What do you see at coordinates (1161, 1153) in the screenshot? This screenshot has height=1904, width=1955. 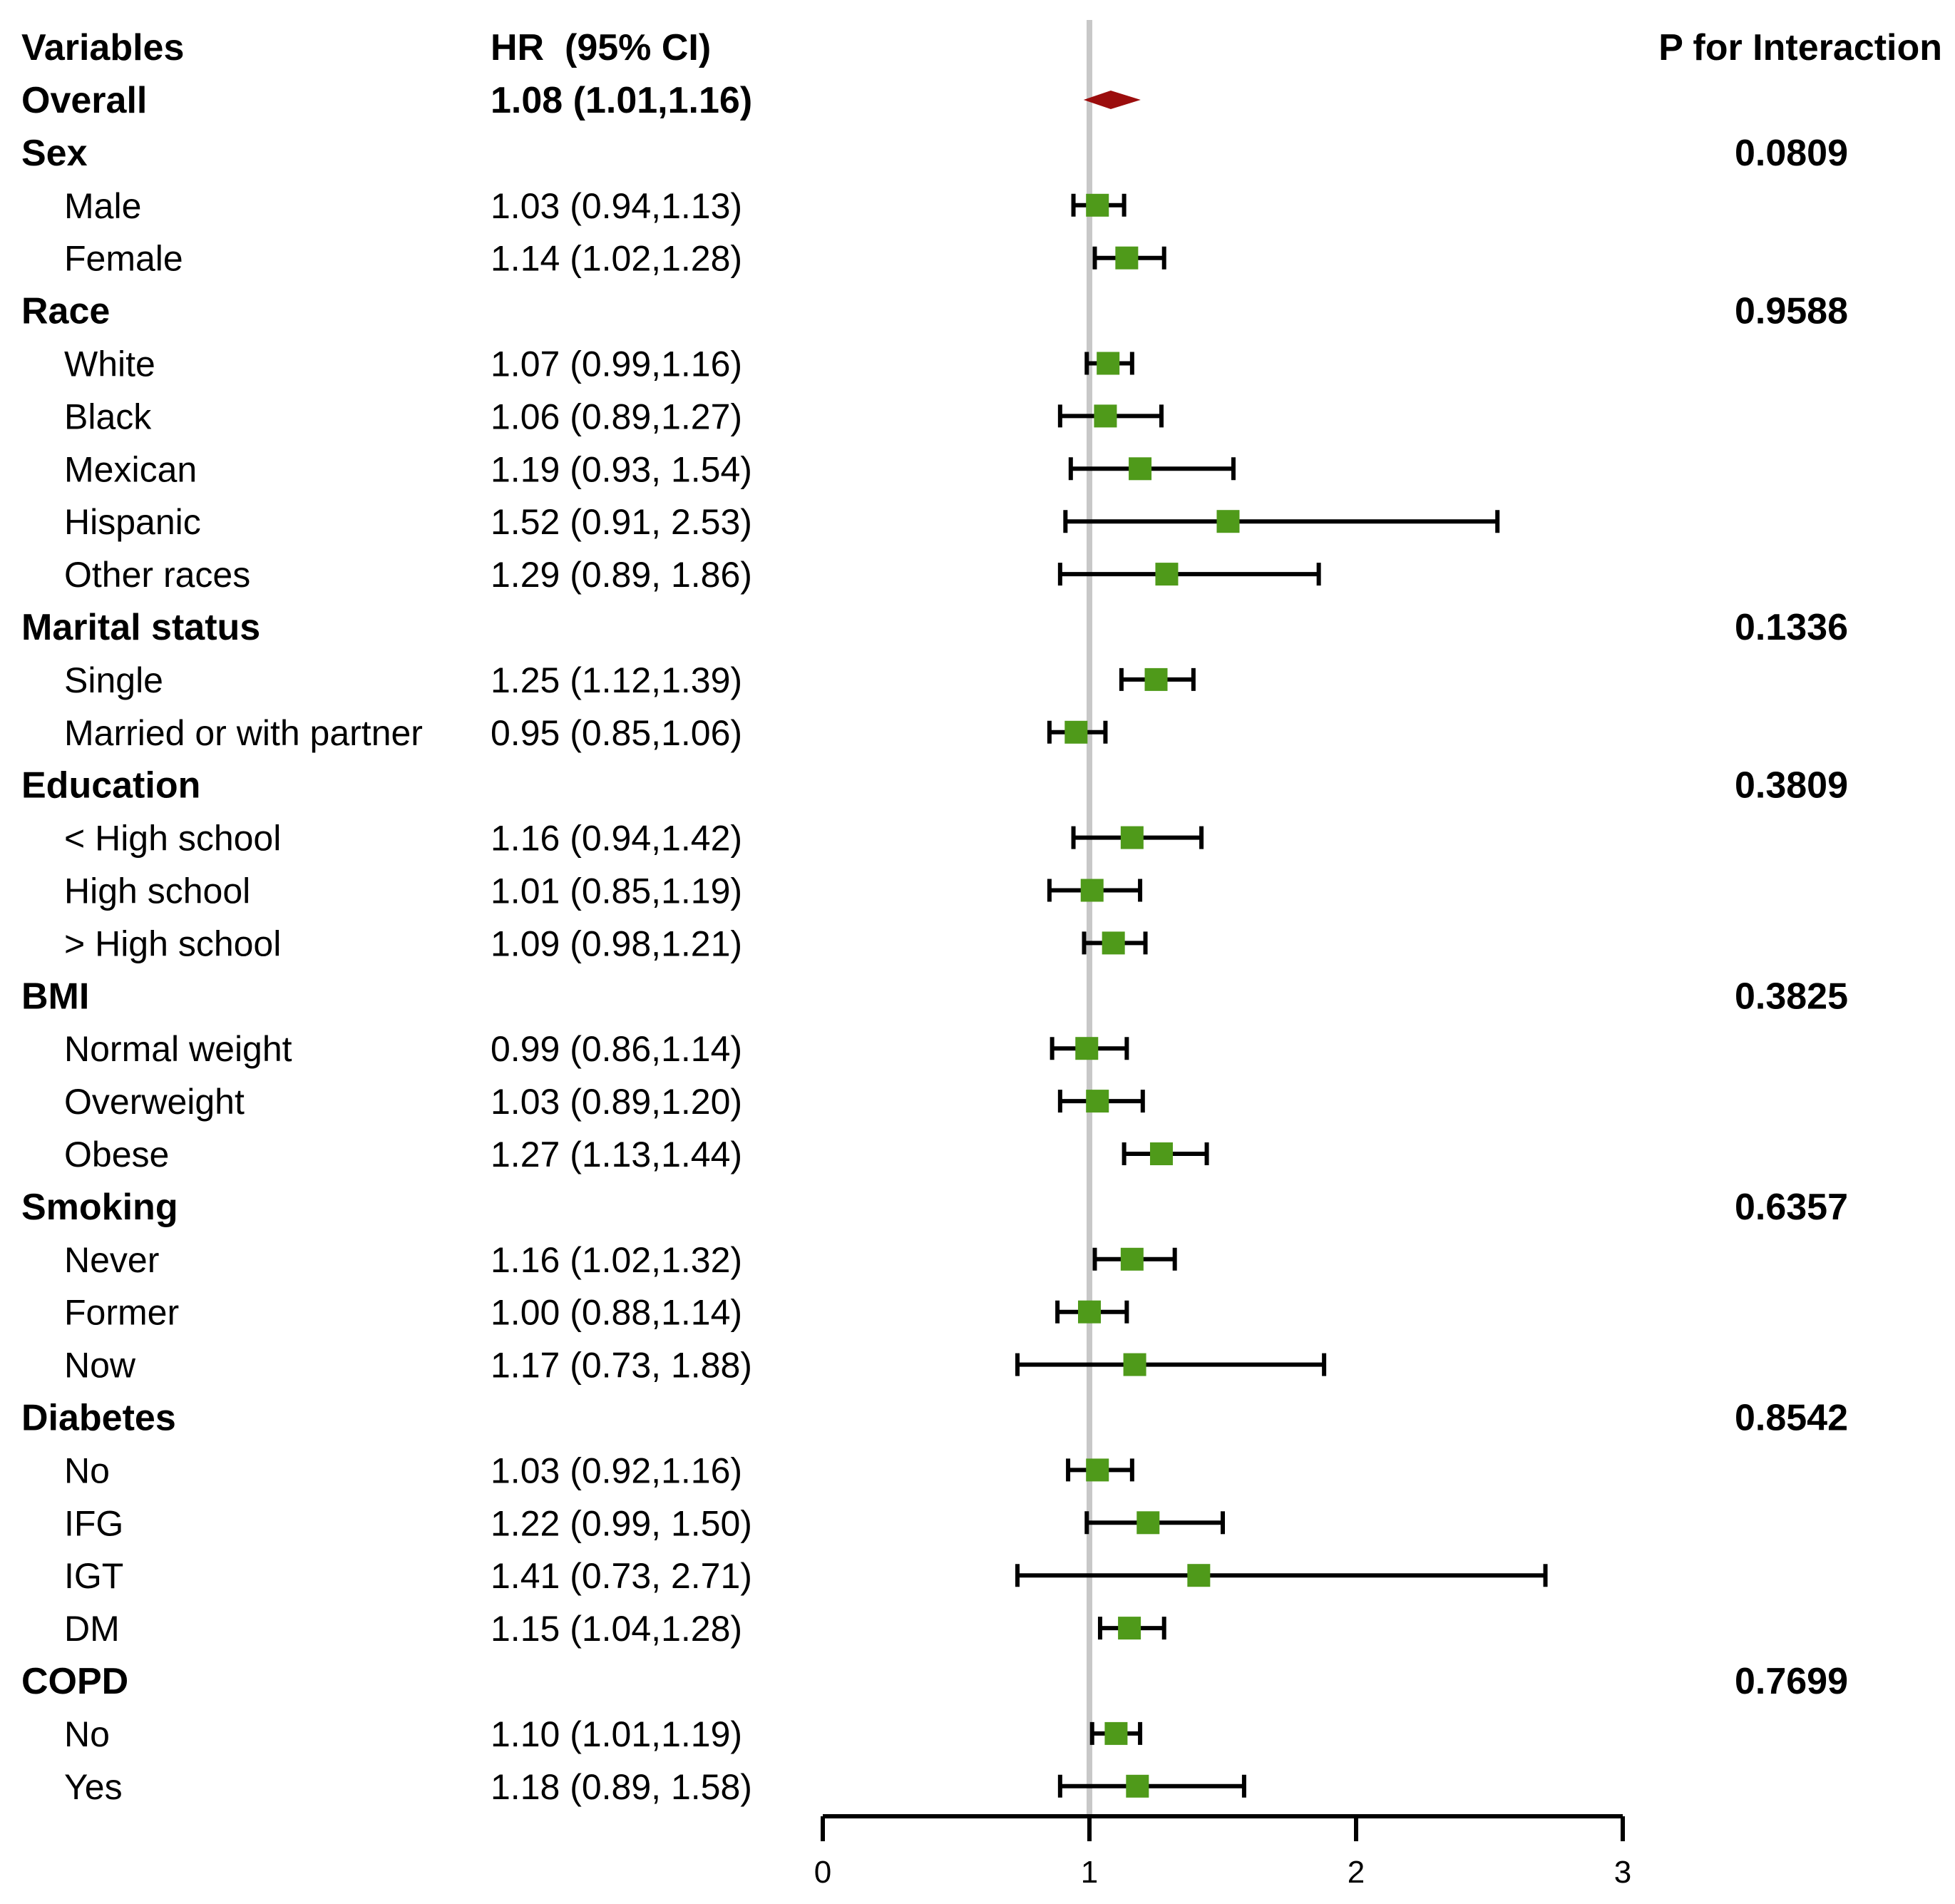 I see `hr-marker-obese` at bounding box center [1161, 1153].